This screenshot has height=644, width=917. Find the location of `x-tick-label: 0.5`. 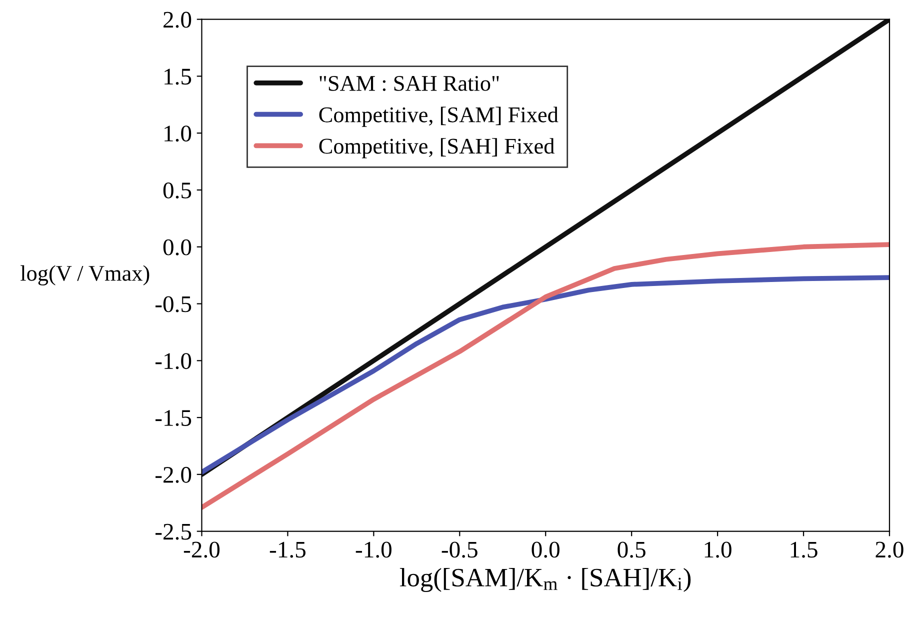

x-tick-label: 0.5 is located at coordinates (632, 550).